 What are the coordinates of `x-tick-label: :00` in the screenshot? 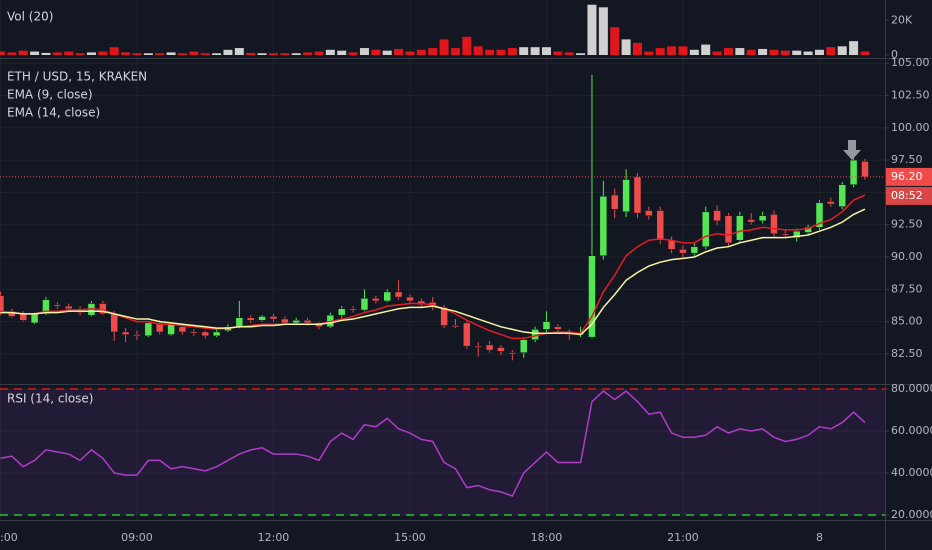 It's located at (9, 537).